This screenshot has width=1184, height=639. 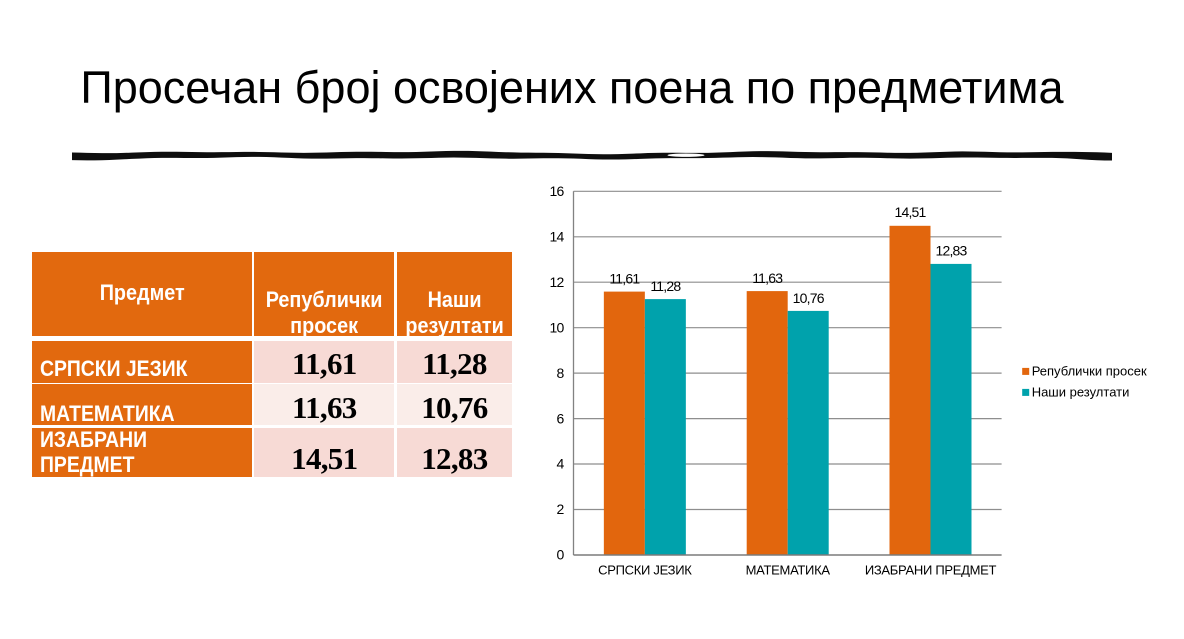 I want to click on svg-text: 12, so click(x=557, y=282).